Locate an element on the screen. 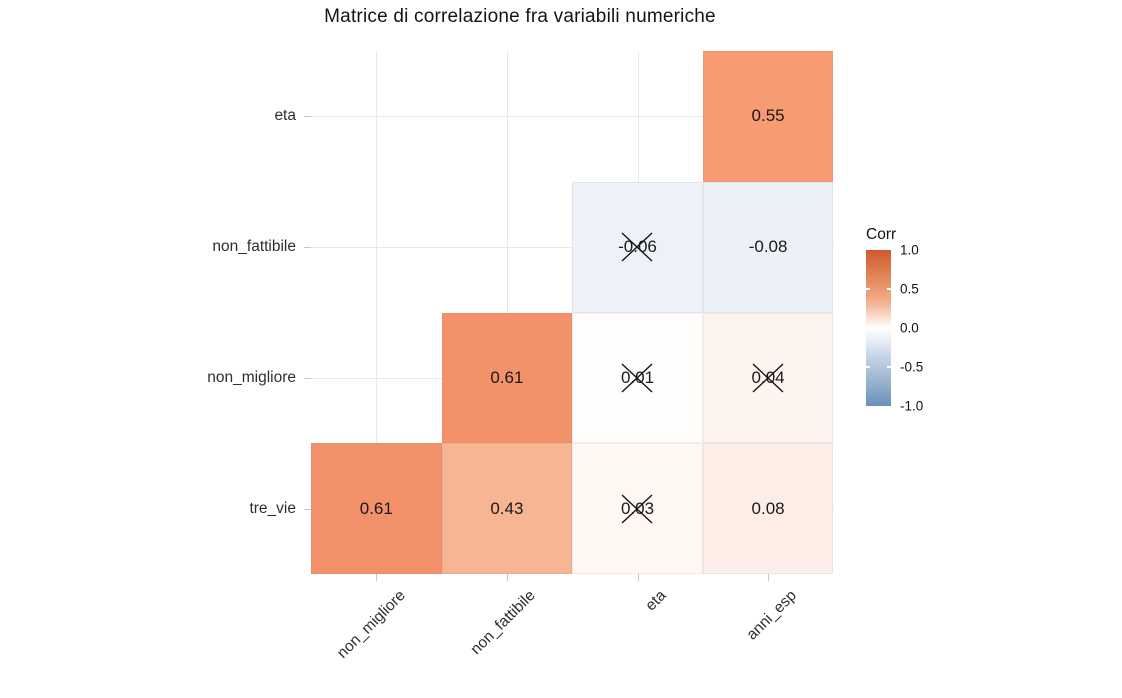 The width and height of the screenshot is (1122, 698). x-axis-label: non_fattibile is located at coordinates (503, 623).